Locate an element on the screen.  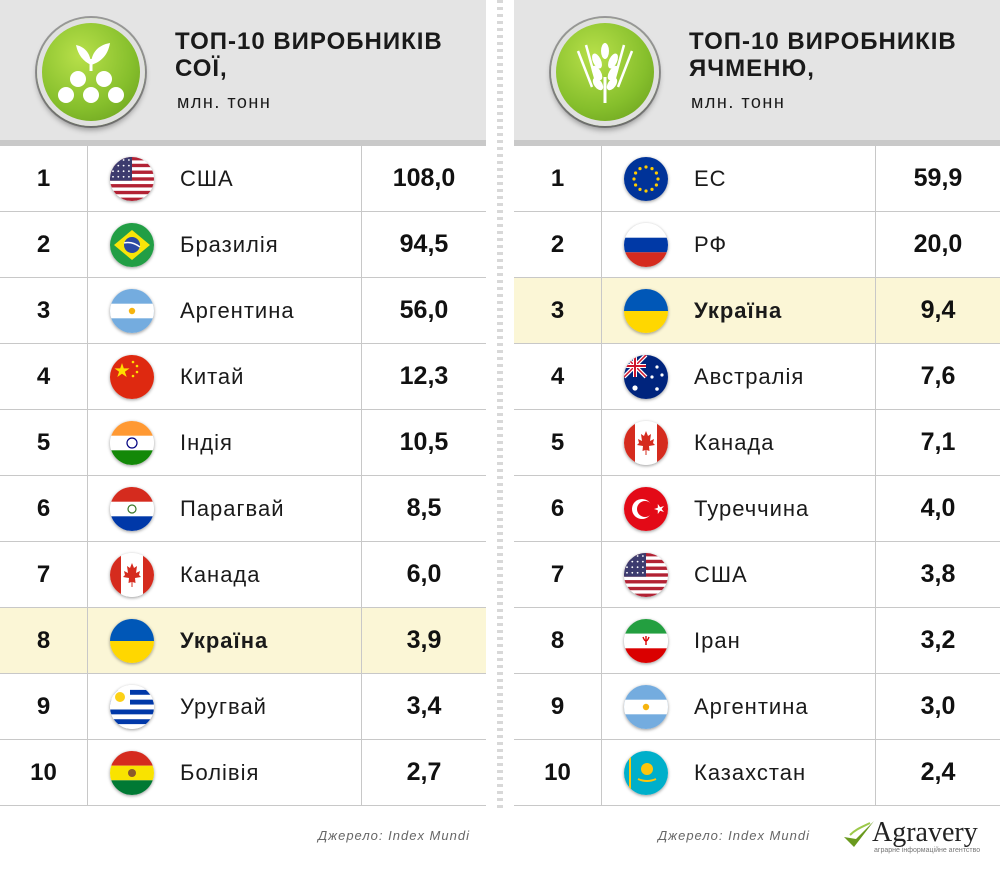
row-rank: 6 is located at coordinates (558, 508).